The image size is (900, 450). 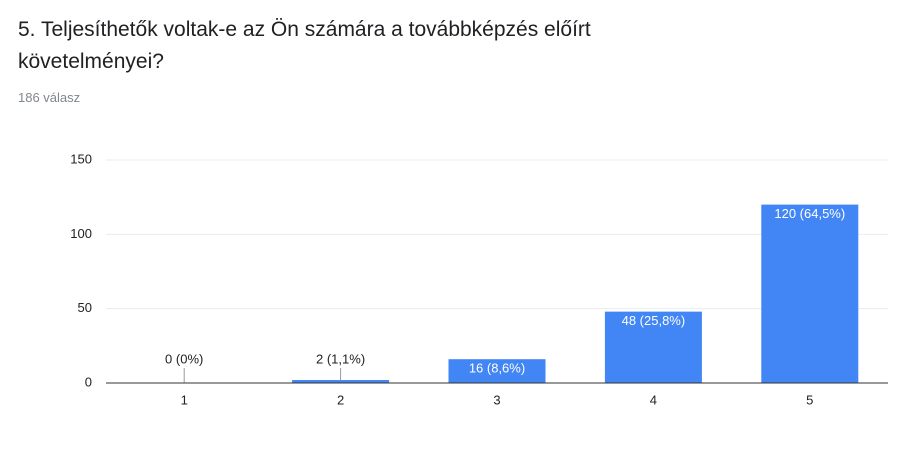 What do you see at coordinates (49, 97) in the screenshot?
I see `chart-subtitle: 186 válasz` at bounding box center [49, 97].